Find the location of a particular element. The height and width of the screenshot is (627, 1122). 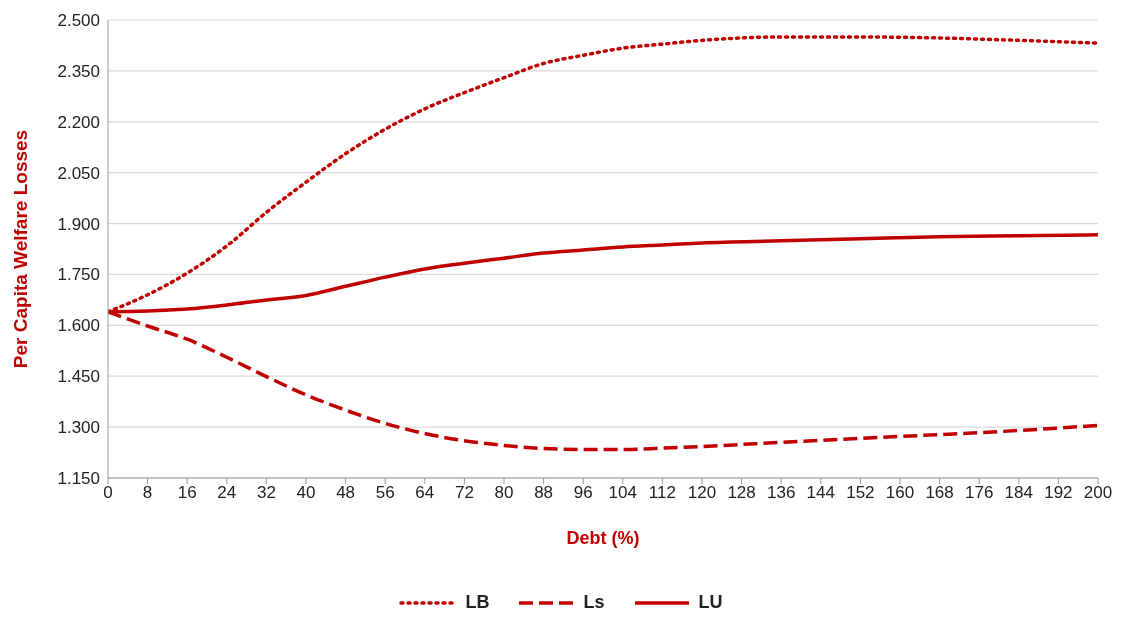

x-tick-label: 0 is located at coordinates (108, 493).